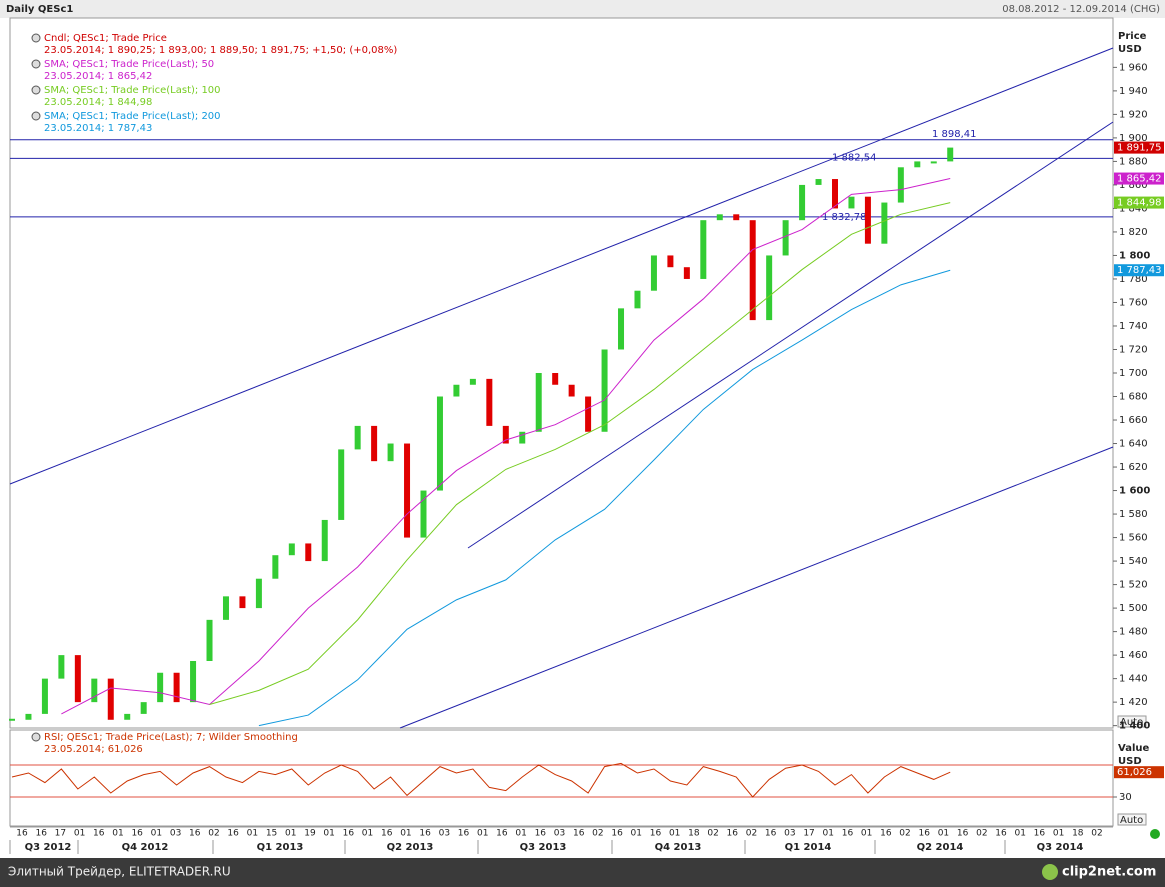  What do you see at coordinates (132, 90) in the screenshot?
I see `legend-name: SMA; QESc1; Trade Price(Last); 100` at bounding box center [132, 90].